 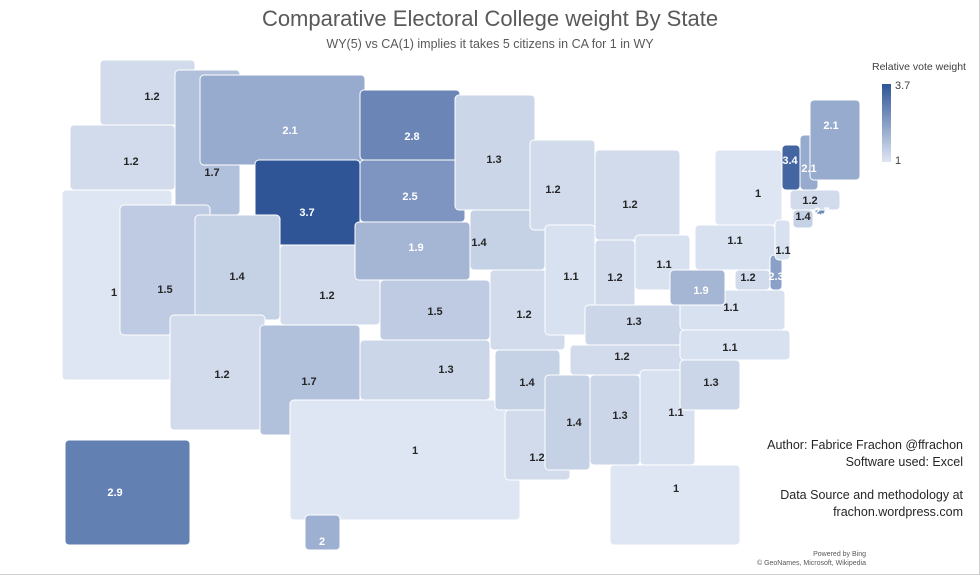 What do you see at coordinates (114, 493) in the screenshot?
I see `state-value-label: 2.9` at bounding box center [114, 493].